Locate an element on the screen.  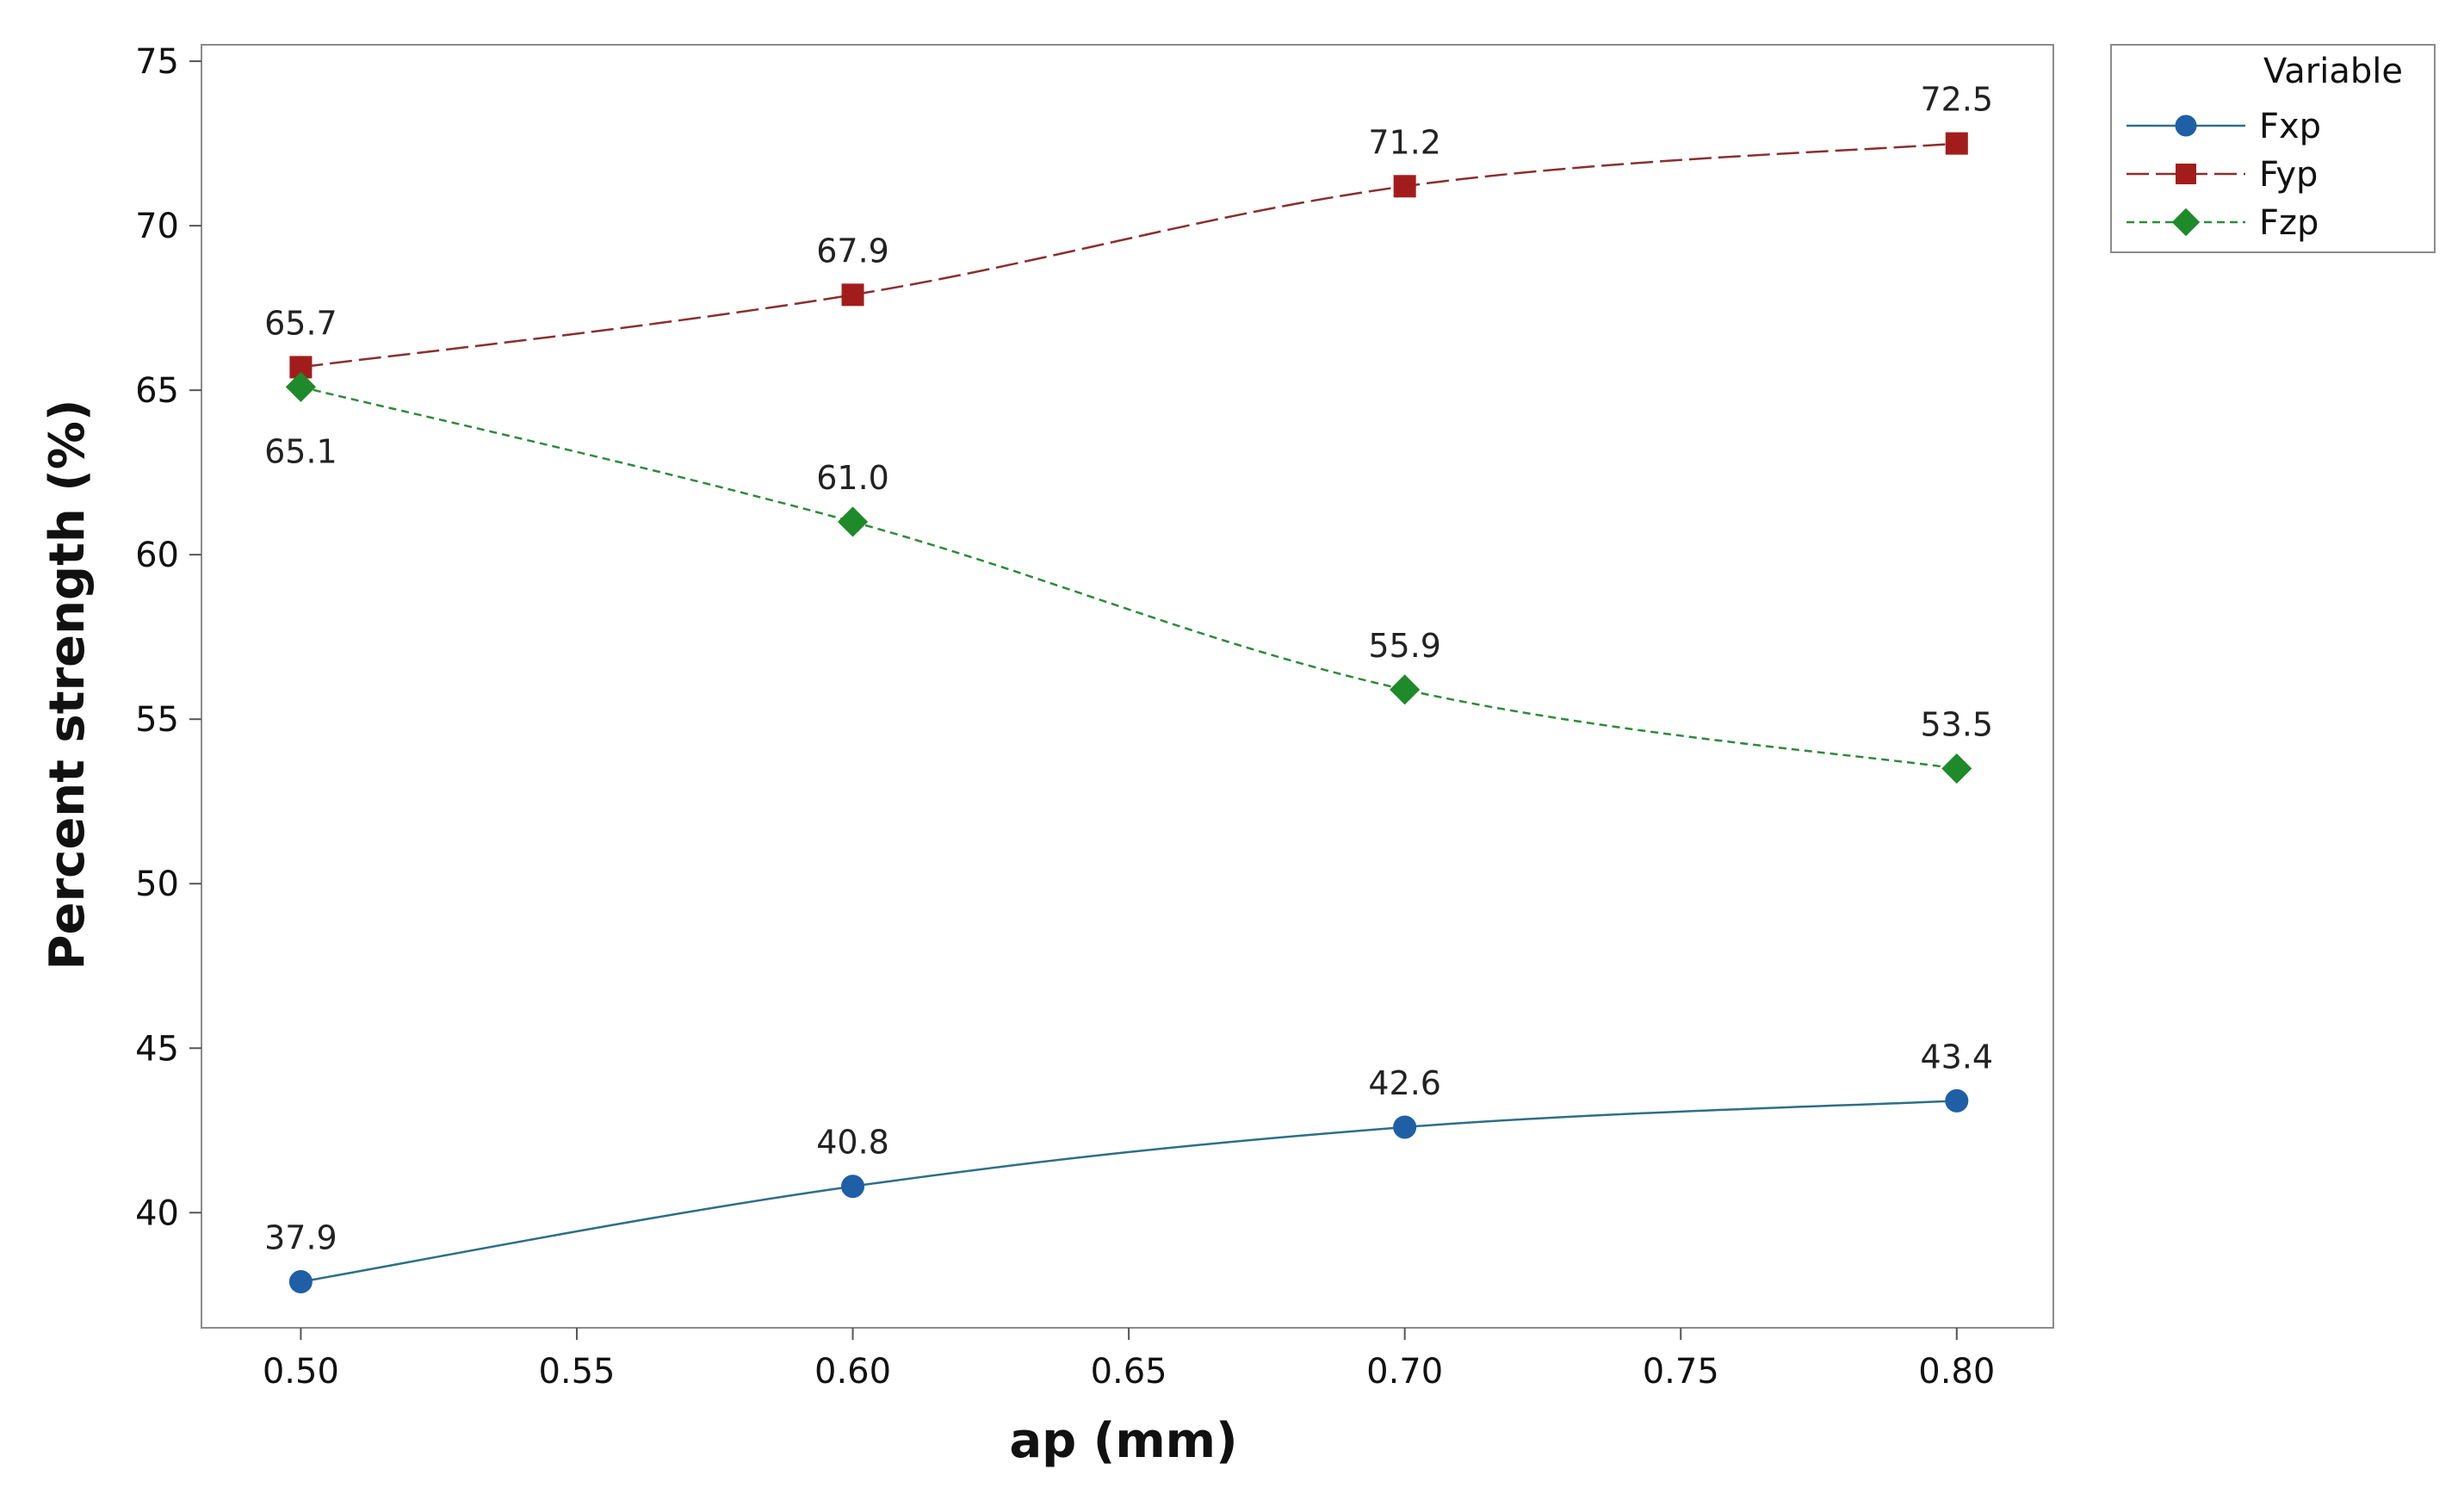
y-axis: 40 45 50 55 60 65 70 75 is located at coordinates (168, 637).